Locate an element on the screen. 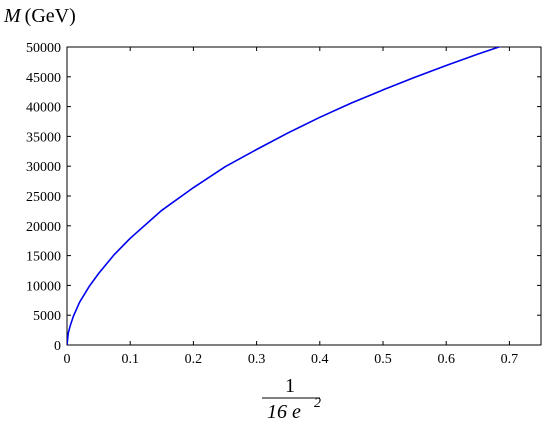  y-tick-label: 5000 is located at coordinates (47, 316).